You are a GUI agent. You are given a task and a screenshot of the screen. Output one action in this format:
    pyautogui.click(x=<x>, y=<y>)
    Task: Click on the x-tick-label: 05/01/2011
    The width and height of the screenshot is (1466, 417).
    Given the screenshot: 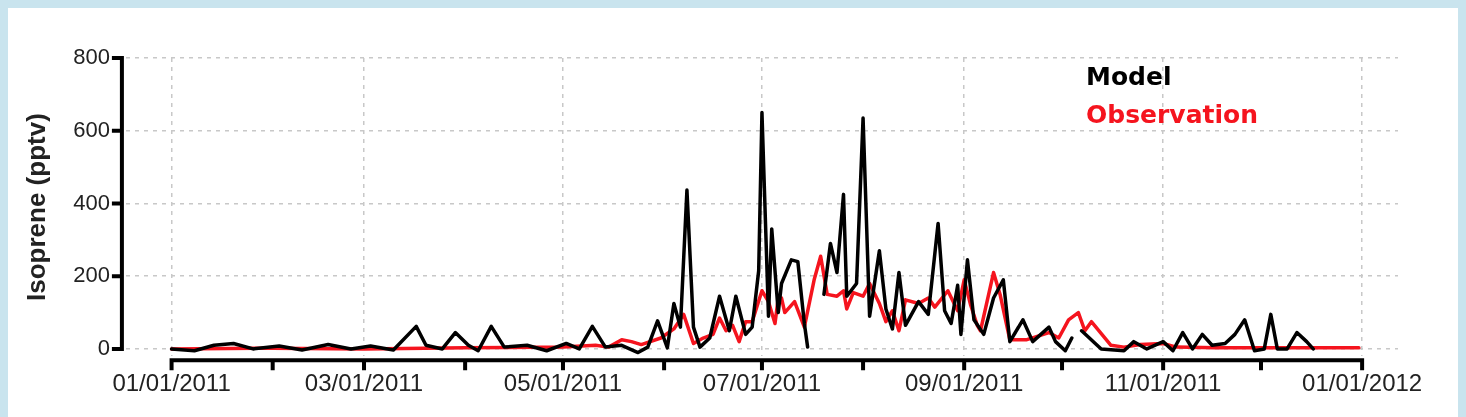 What is the action you would take?
    pyautogui.click(x=563, y=383)
    